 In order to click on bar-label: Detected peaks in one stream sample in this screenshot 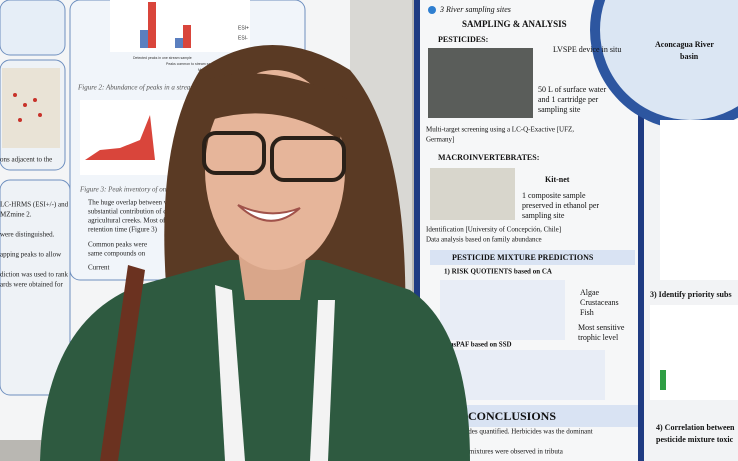, I will do `click(162, 58)`.